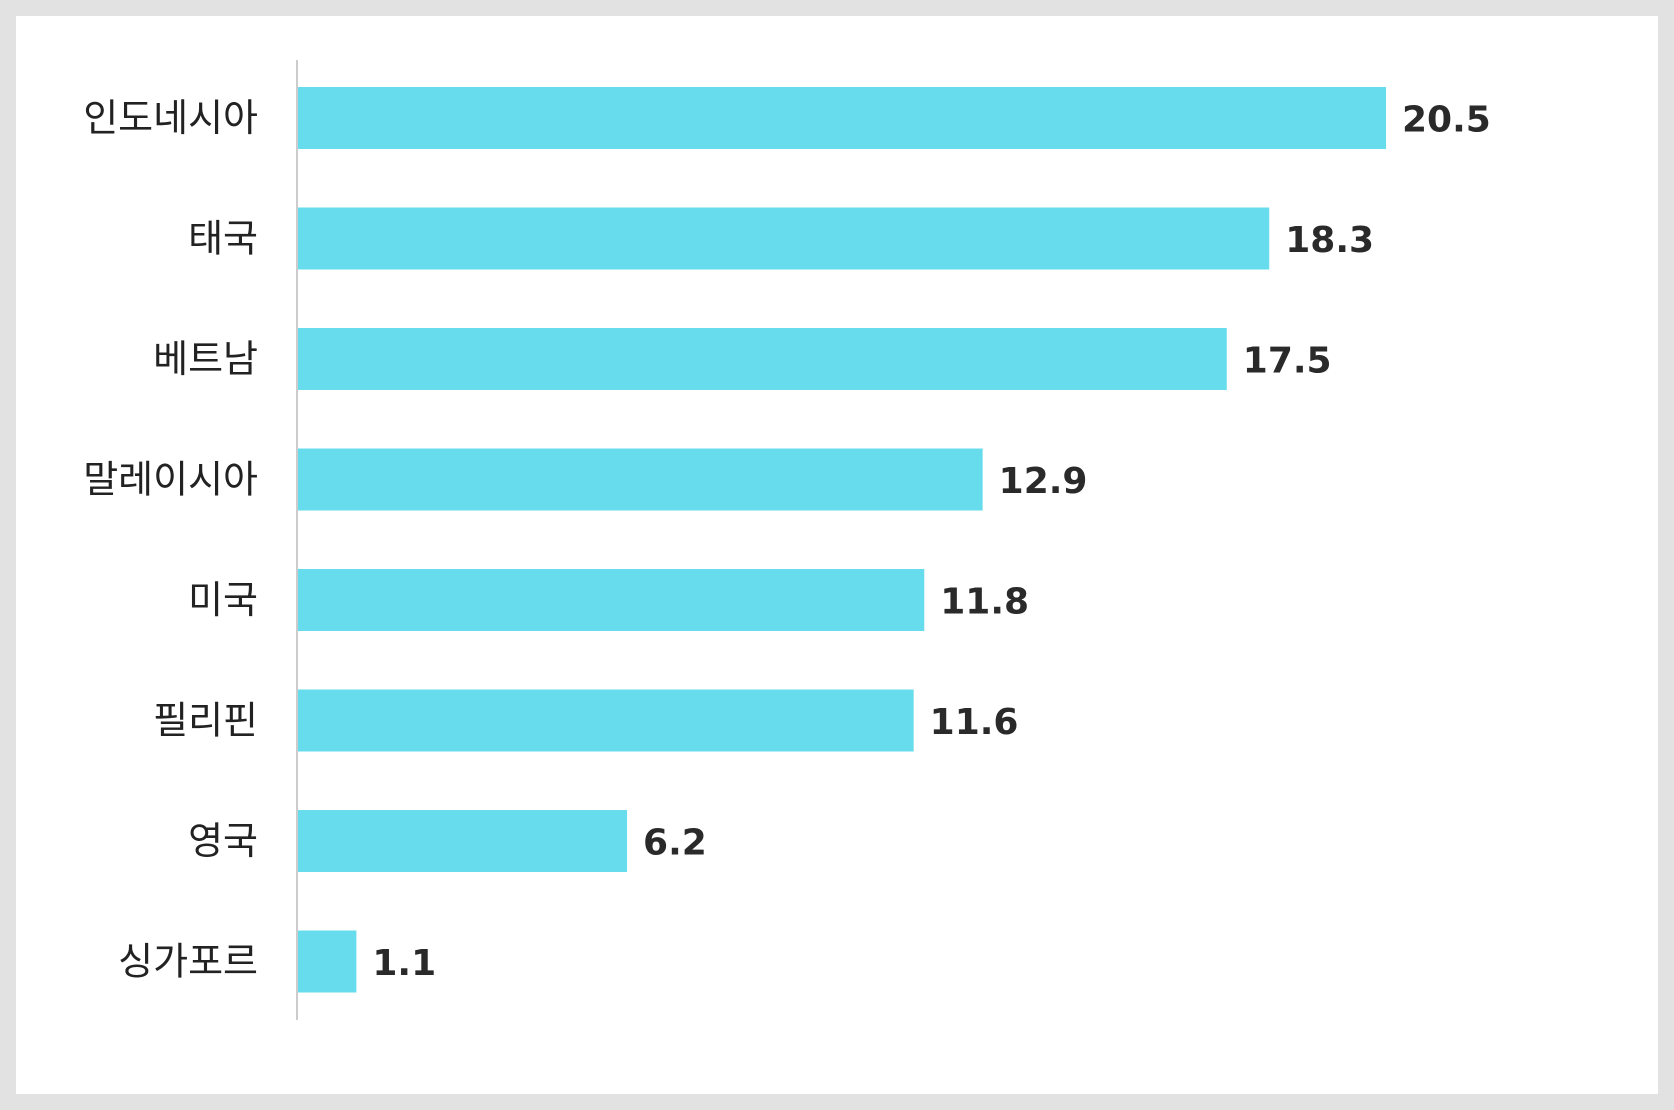 This screenshot has height=1110, width=1674. I want to click on category-label: 인도네시아, so click(170, 118).